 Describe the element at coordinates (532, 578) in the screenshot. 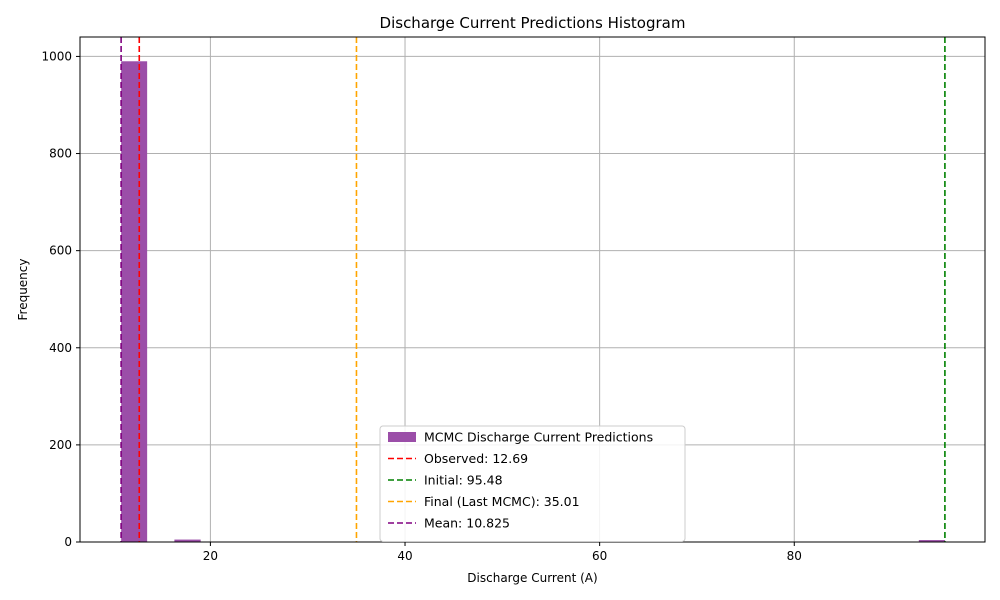

I see `x-axis-label: Discharge Current (A)` at that location.